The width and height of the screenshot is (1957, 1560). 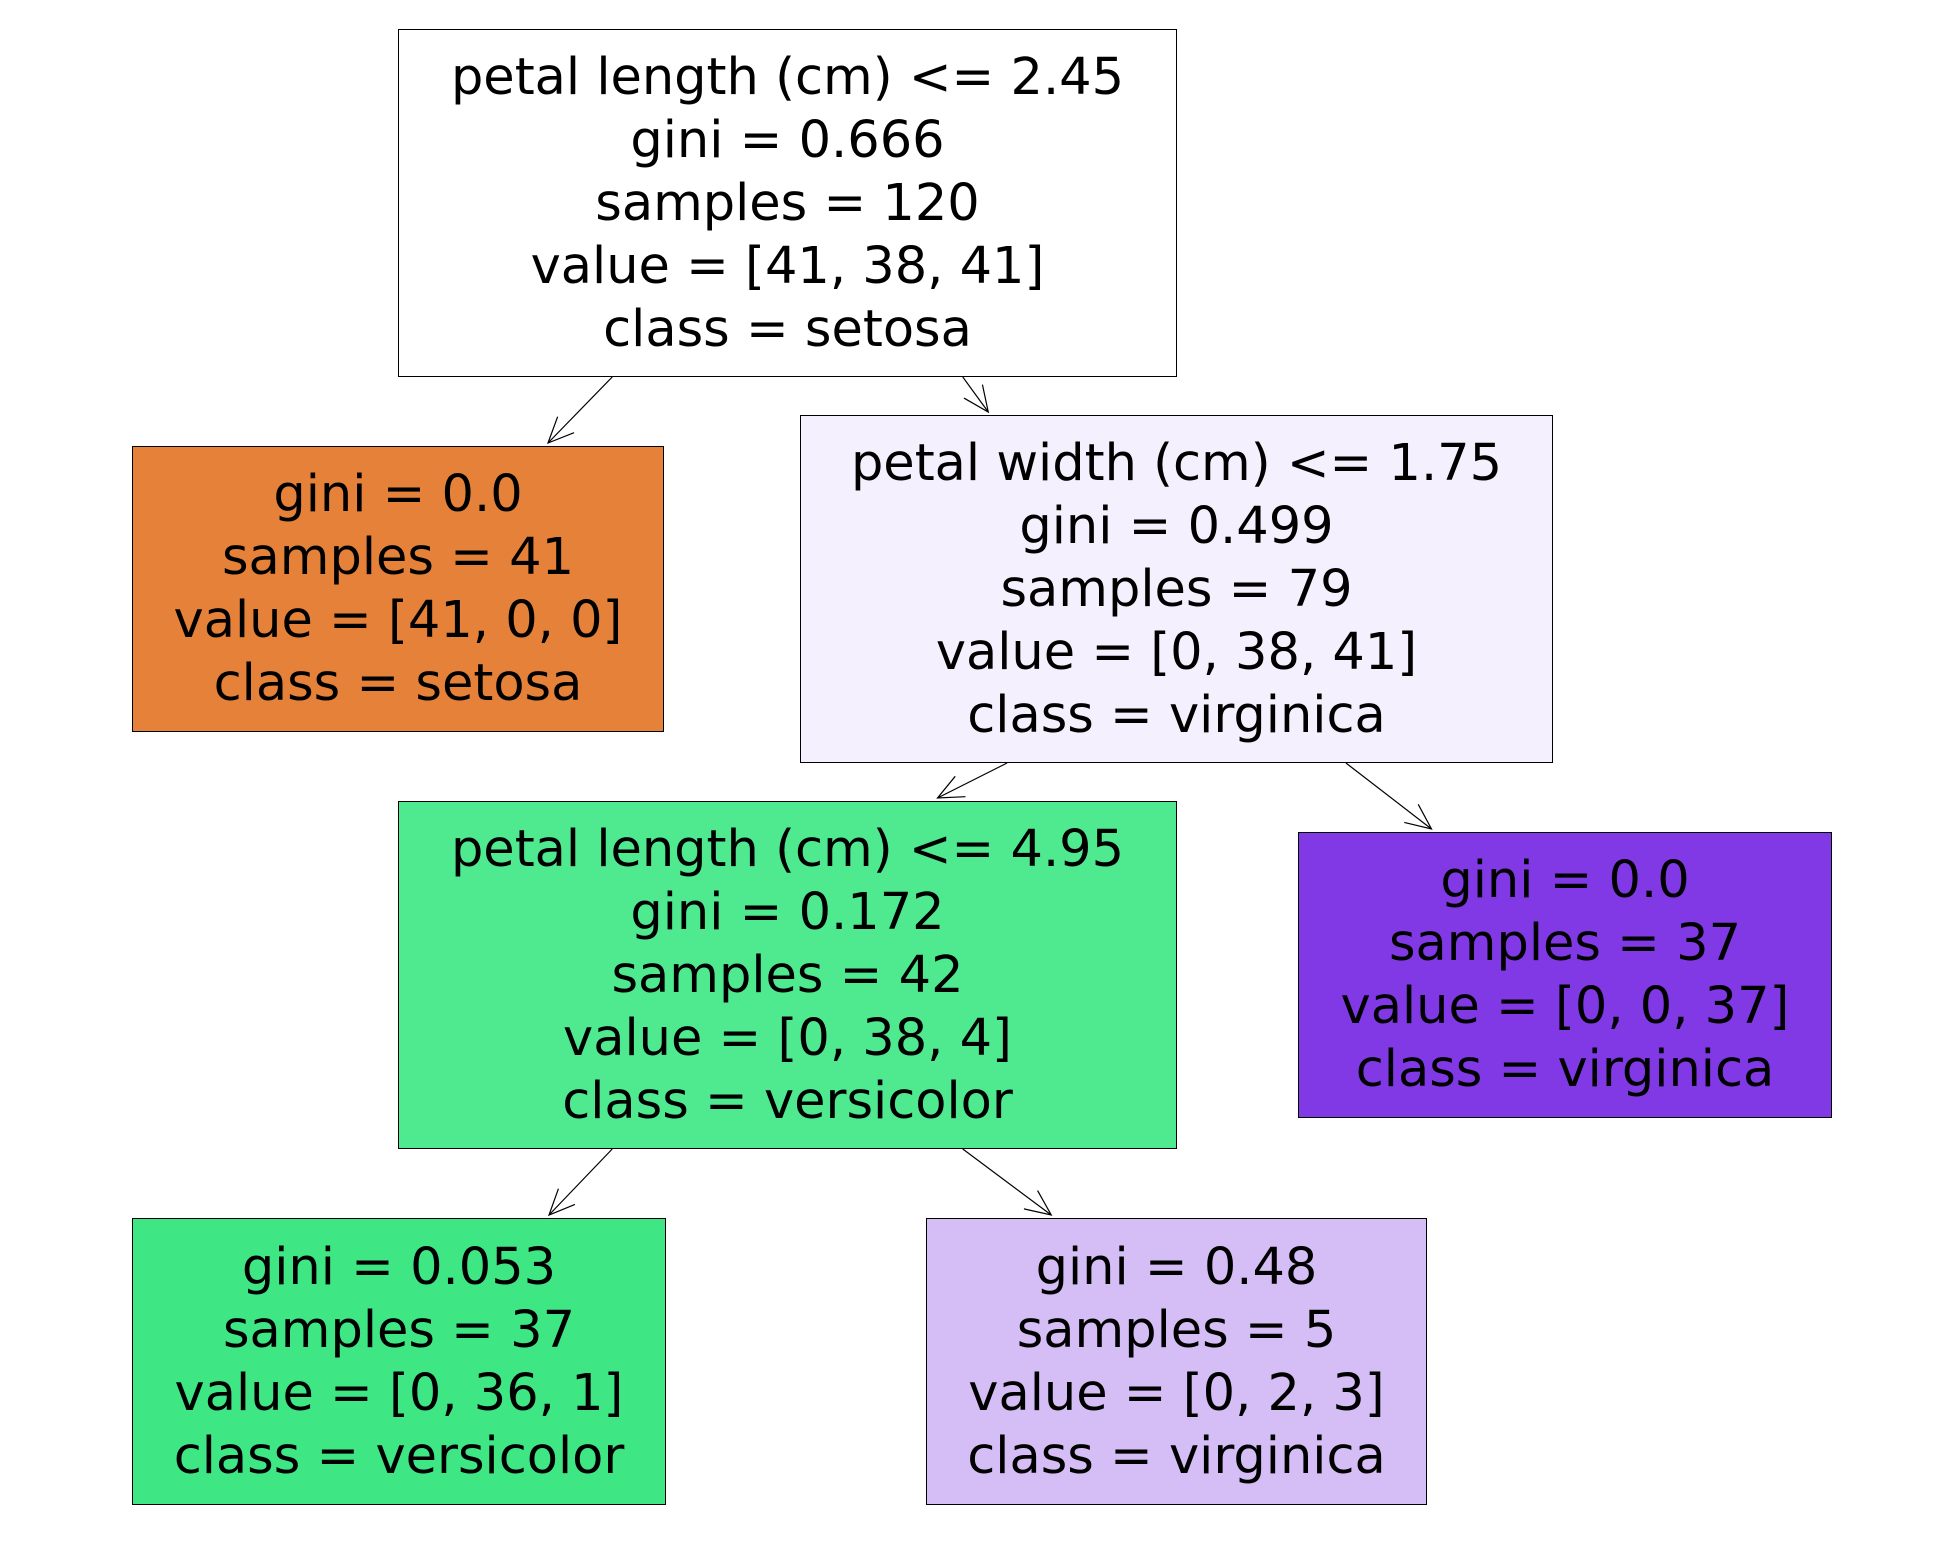 I want to click on edge-split-petal-length-2-to-leaf-versicolor, so click(x=580, y=1182).